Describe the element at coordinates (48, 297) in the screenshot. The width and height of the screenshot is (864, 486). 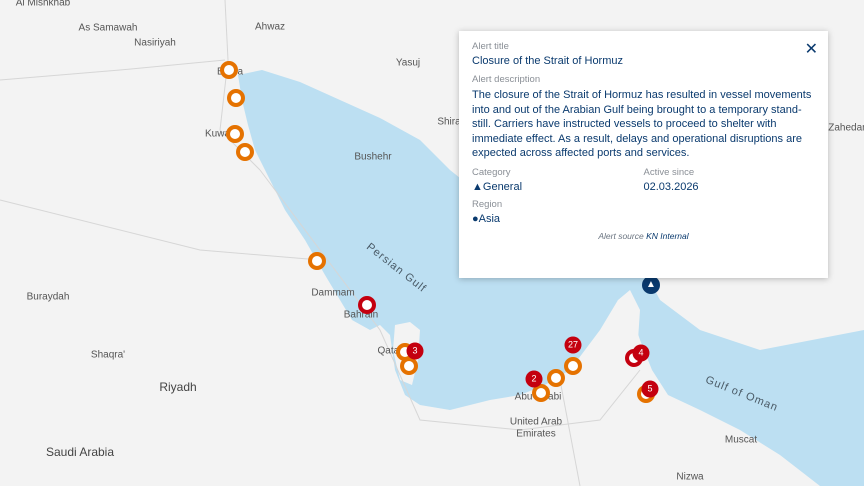
I see `place-label: Buraydah` at that location.